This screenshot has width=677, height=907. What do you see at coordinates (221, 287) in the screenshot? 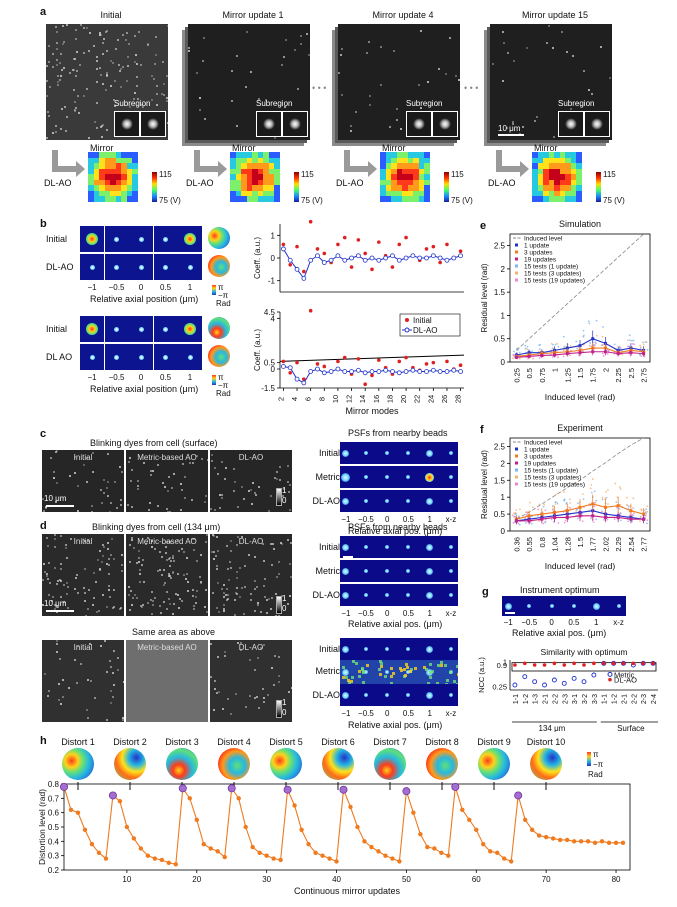
I see `phase-pi-label: π` at bounding box center [221, 287].